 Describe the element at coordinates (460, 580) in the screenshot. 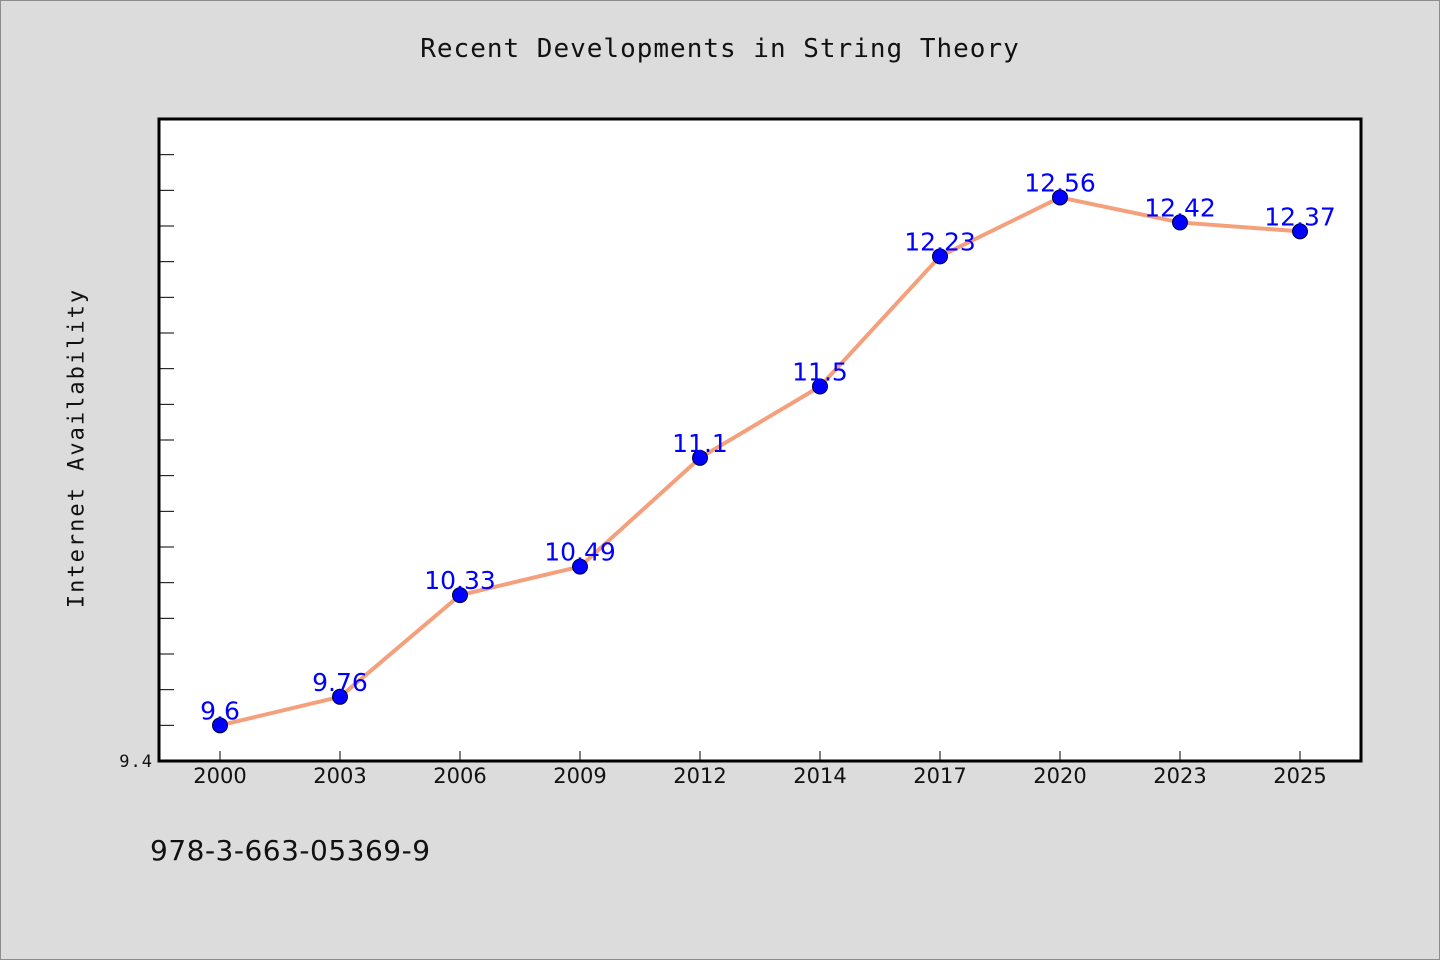

I see `data-label: 10.33` at that location.